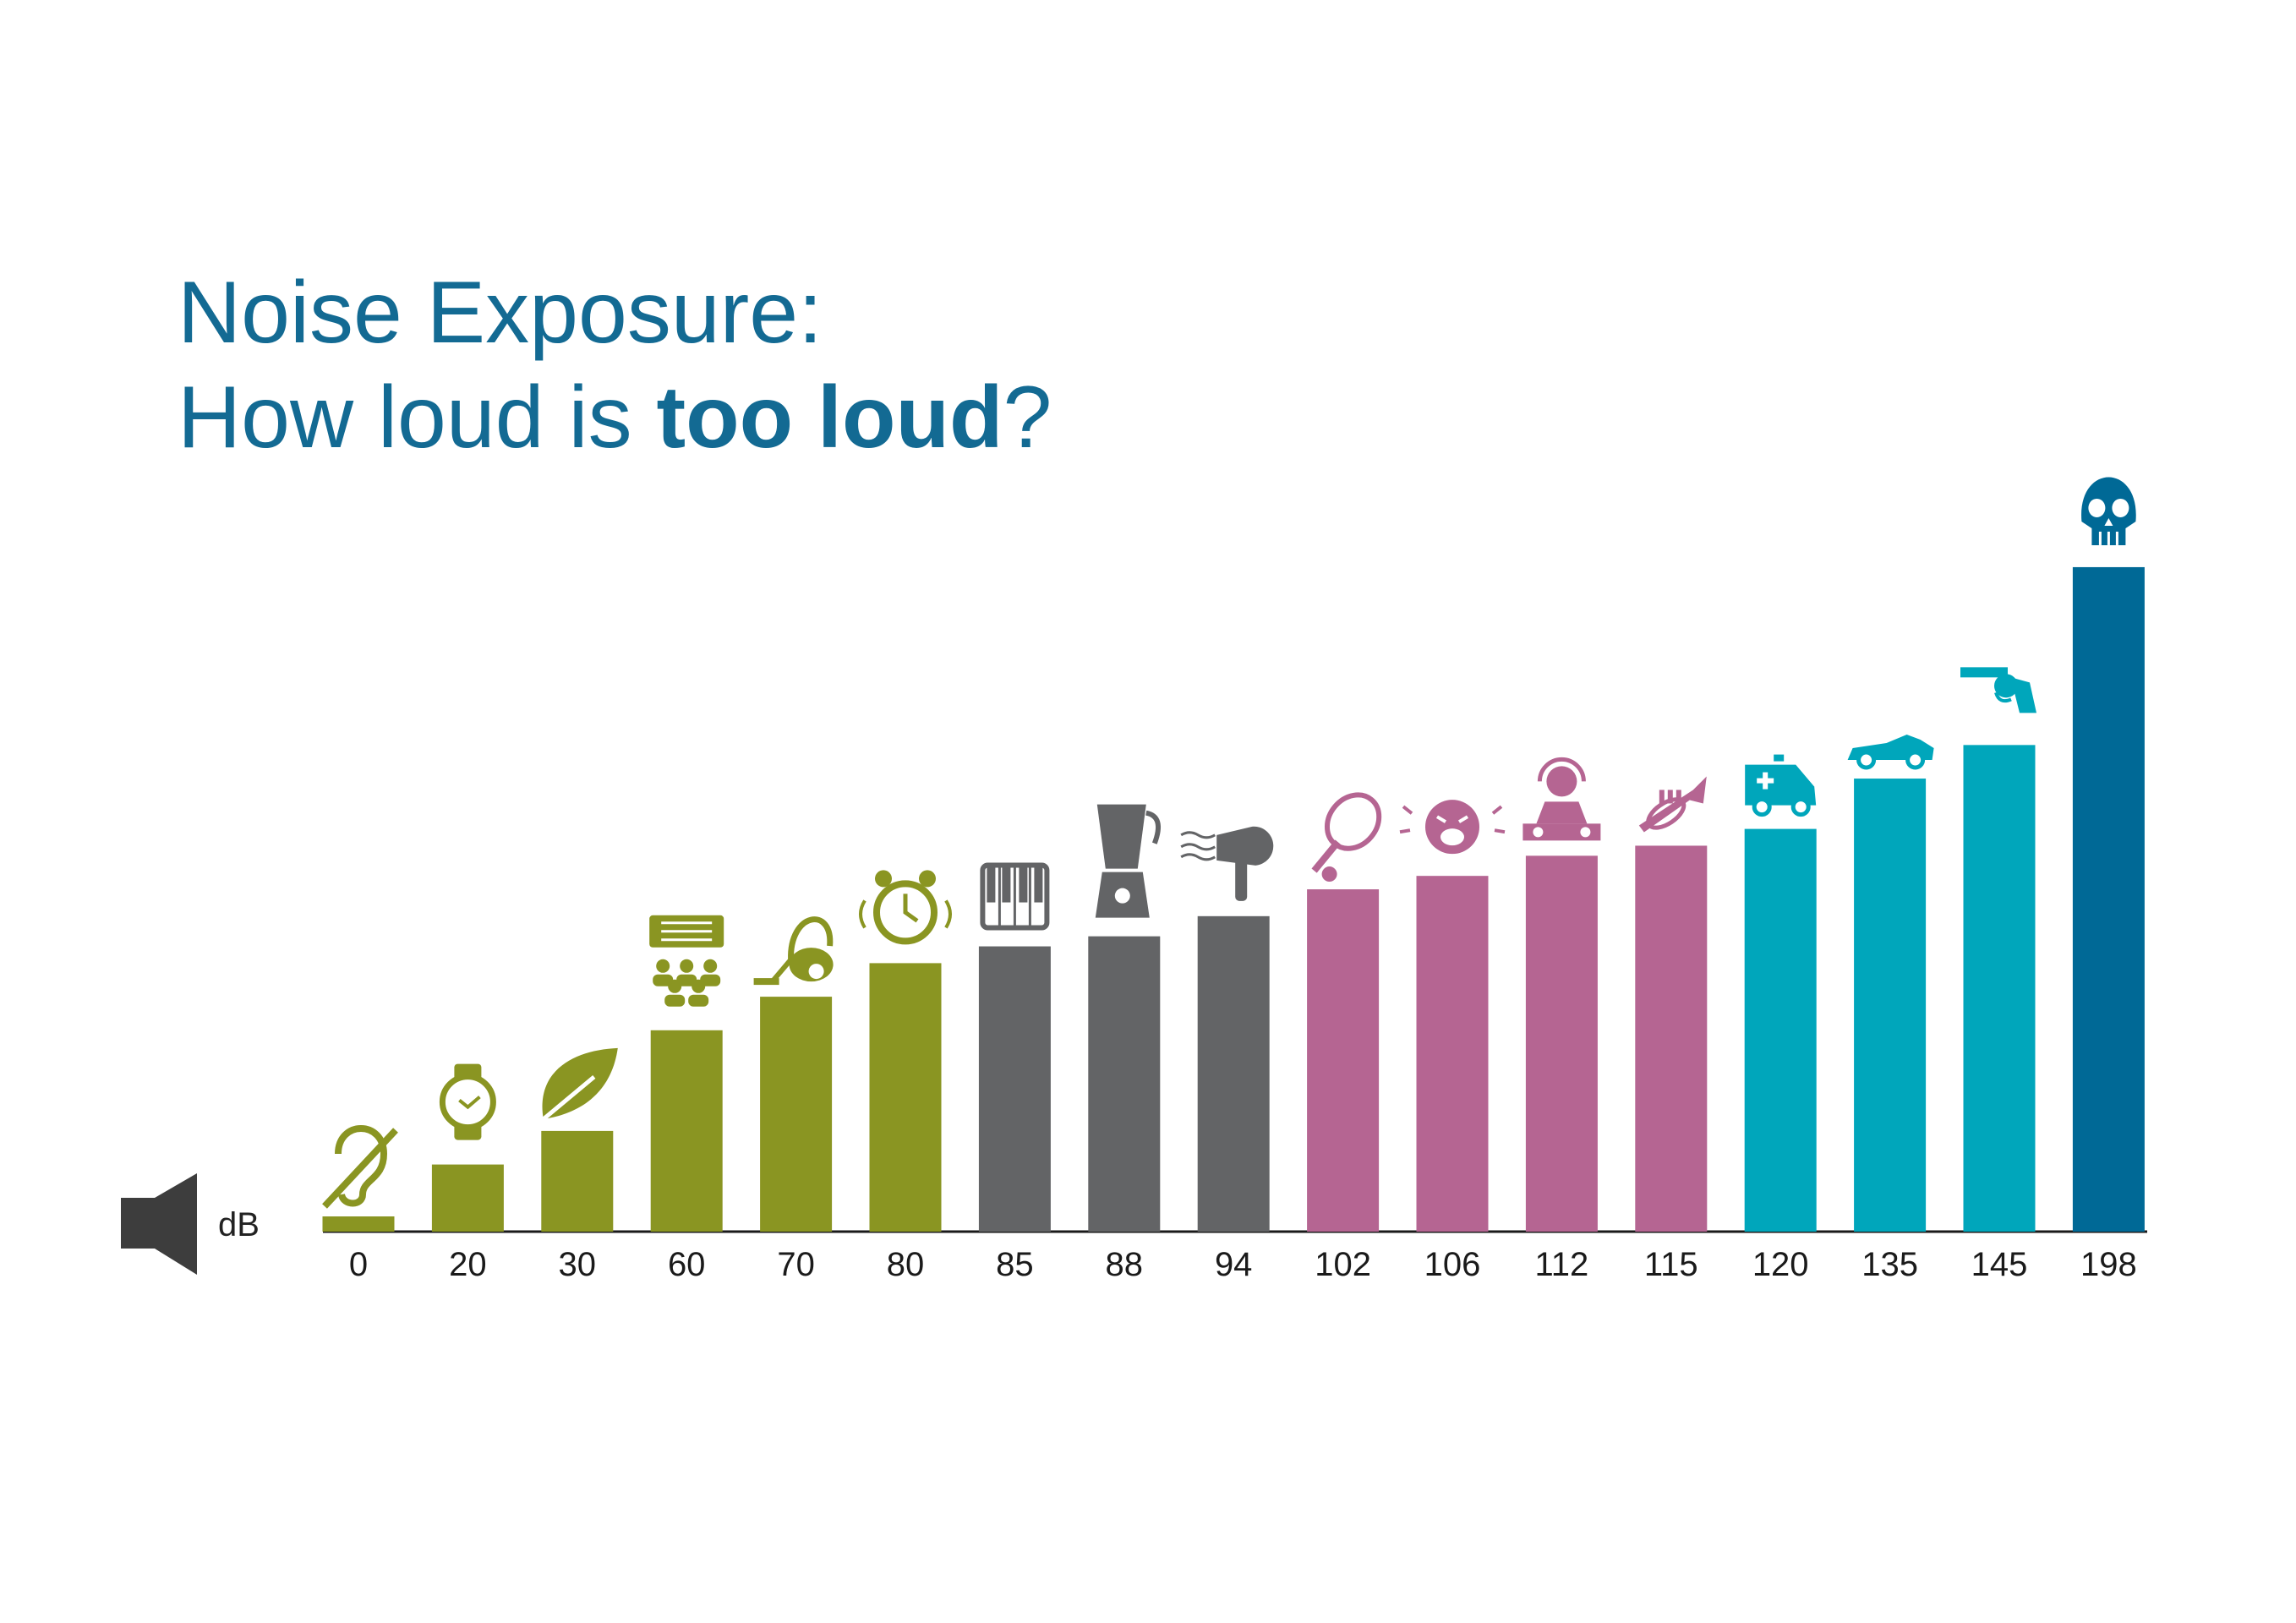 This screenshot has width=2296, height=1623. I want to click on x-tick-label: 60, so click(687, 1264).